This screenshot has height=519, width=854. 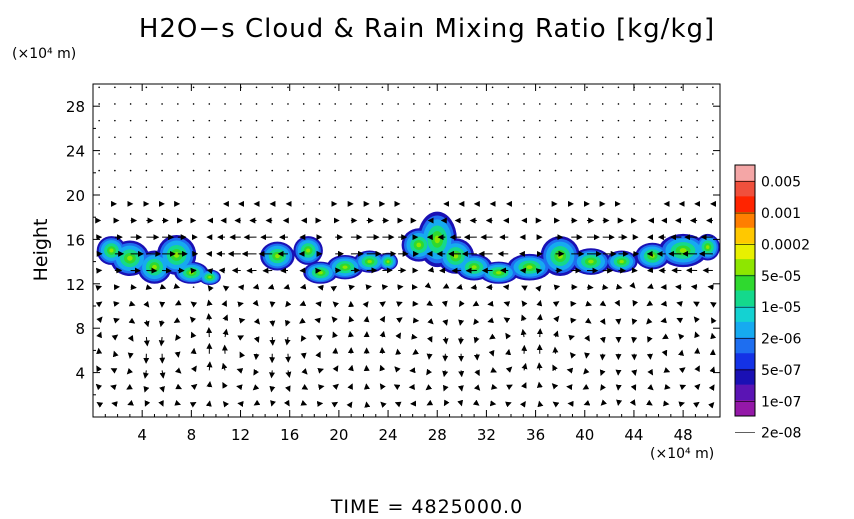 What do you see at coordinates (408, 248) in the screenshot?
I see `cloud-field` at bounding box center [408, 248].